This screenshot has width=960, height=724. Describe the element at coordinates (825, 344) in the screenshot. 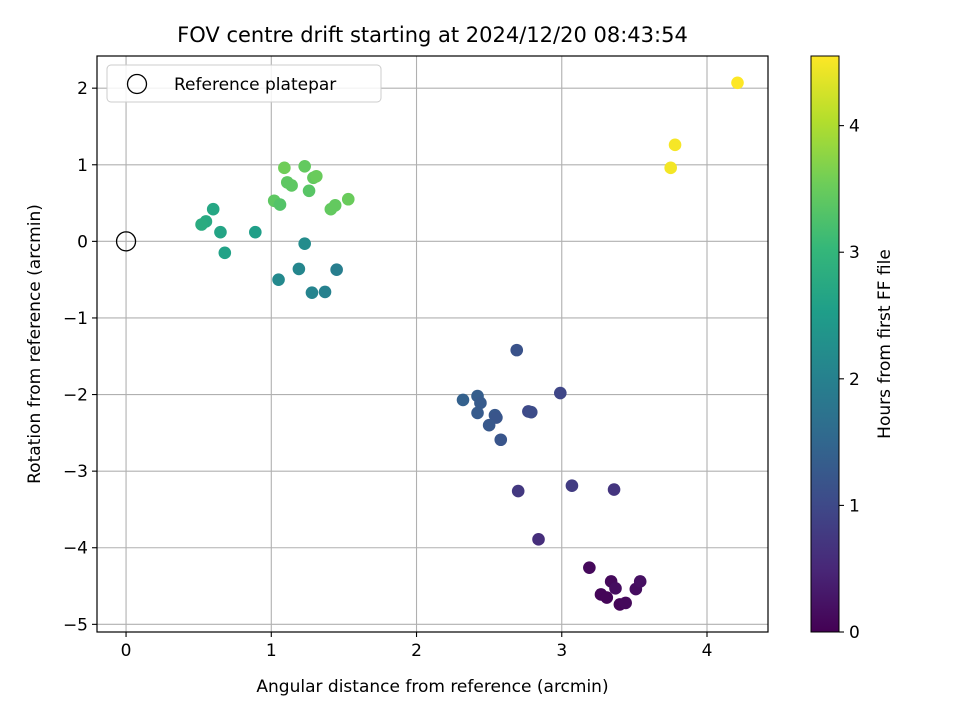

I see `colorbar-gradient` at that location.